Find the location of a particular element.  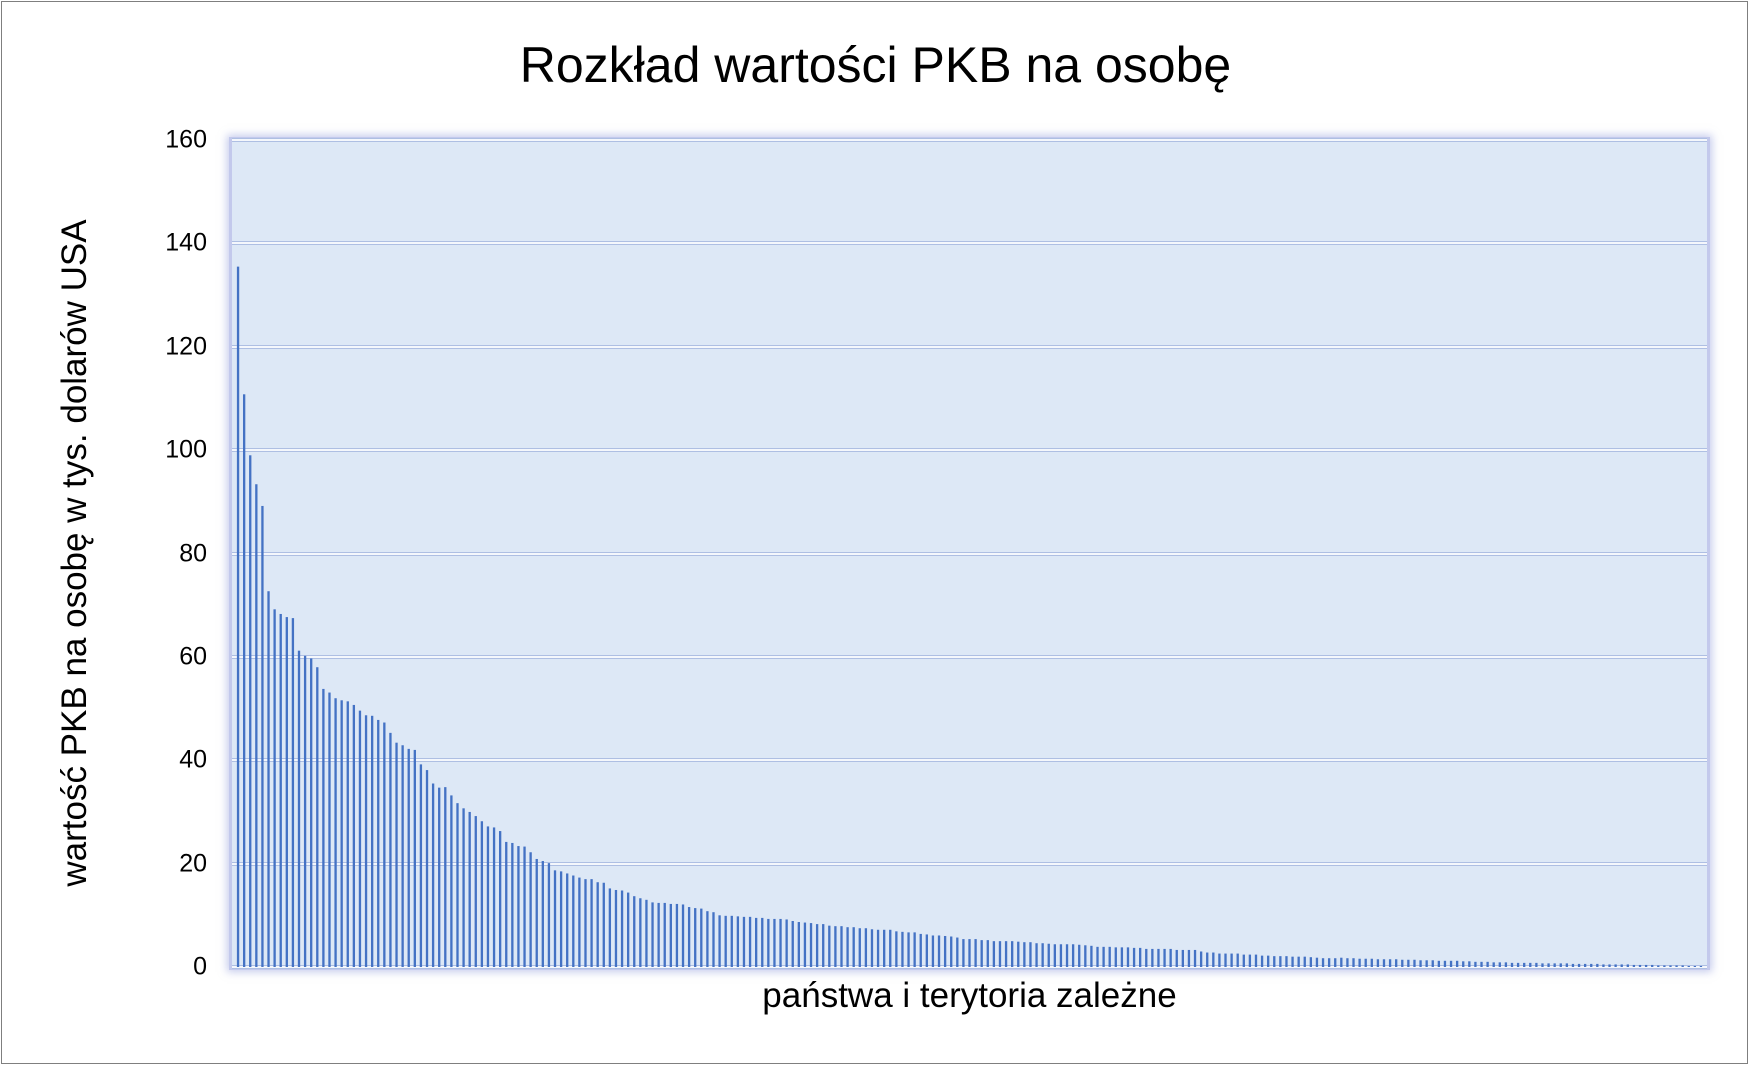

x-axis-label: państwa i terytoria zależne is located at coordinates (969, 995).